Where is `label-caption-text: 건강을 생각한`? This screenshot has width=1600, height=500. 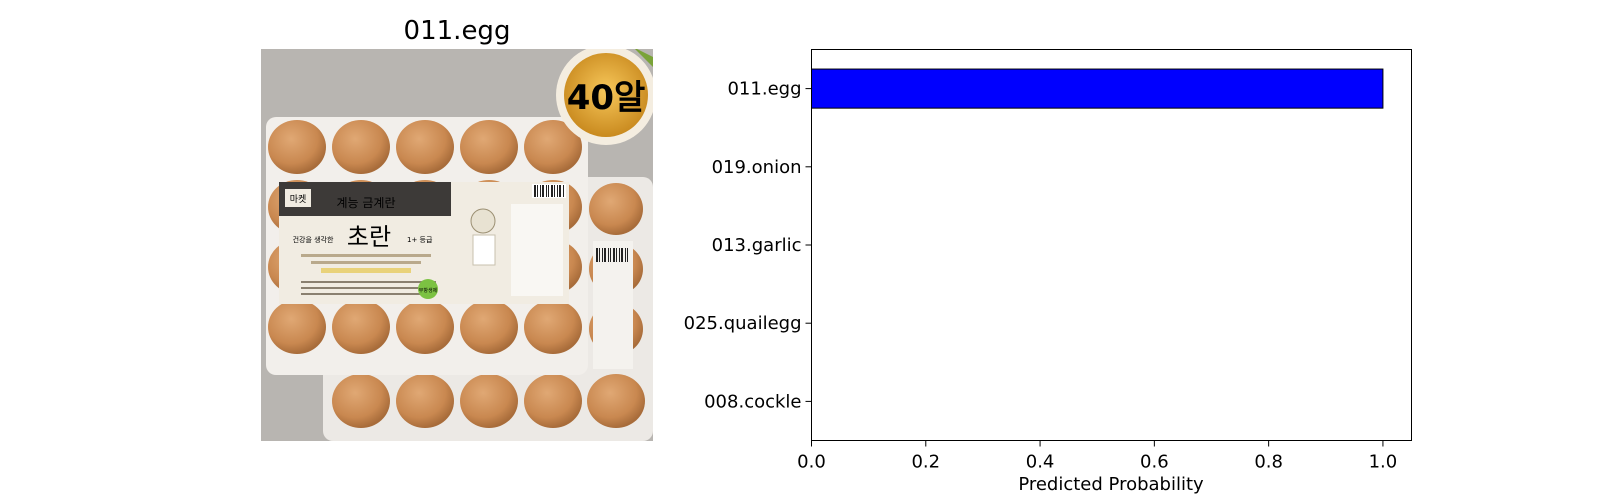 label-caption-text: 건강을 생각한 is located at coordinates (313, 239).